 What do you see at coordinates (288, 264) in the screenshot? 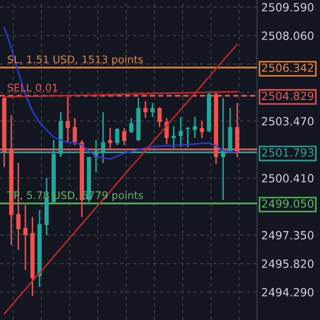
I see `y-tick-label: 2495.820` at bounding box center [288, 264].